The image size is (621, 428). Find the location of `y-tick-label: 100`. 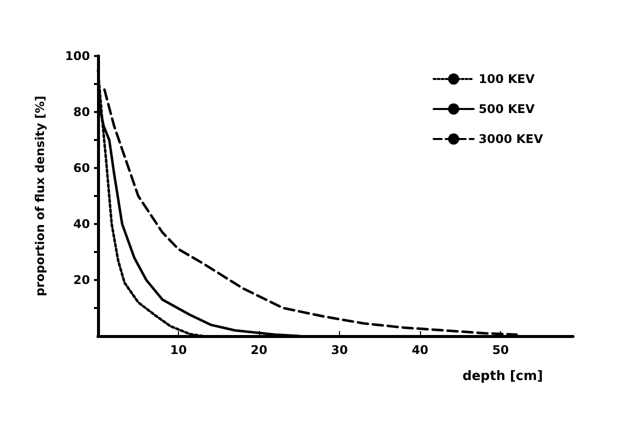

y-tick-label: 100 is located at coordinates (77, 56).